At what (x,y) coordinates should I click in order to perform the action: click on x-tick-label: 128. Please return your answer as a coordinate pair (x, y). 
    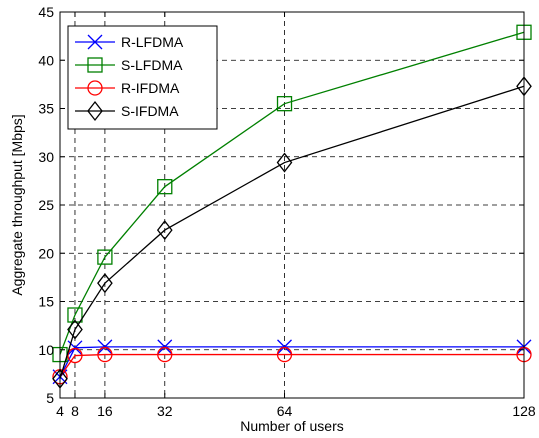
    Looking at the image, I should click on (524, 411).